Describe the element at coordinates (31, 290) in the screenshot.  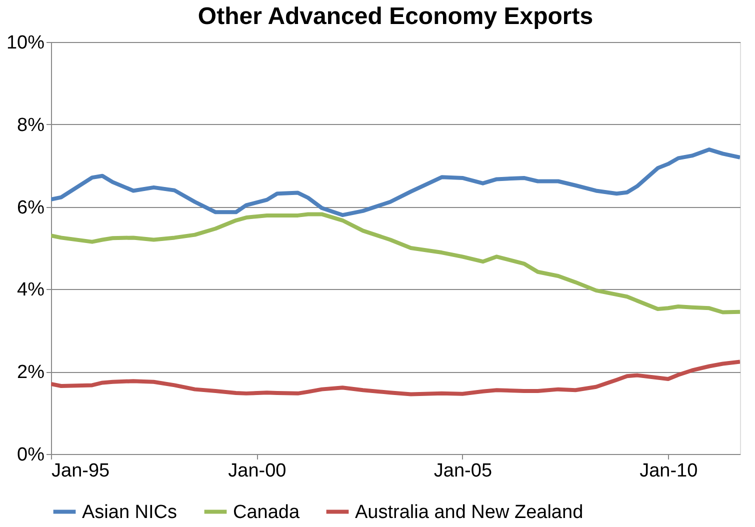
I see `y-tick-label: 4%` at that location.